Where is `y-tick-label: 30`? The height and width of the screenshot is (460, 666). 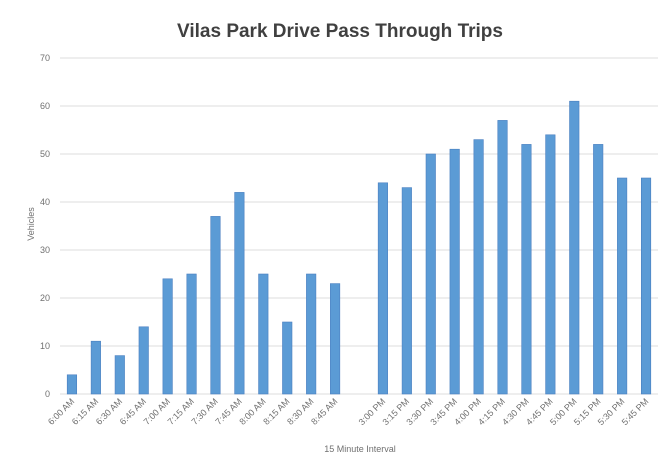
y-tick-label: 30 is located at coordinates (45, 250).